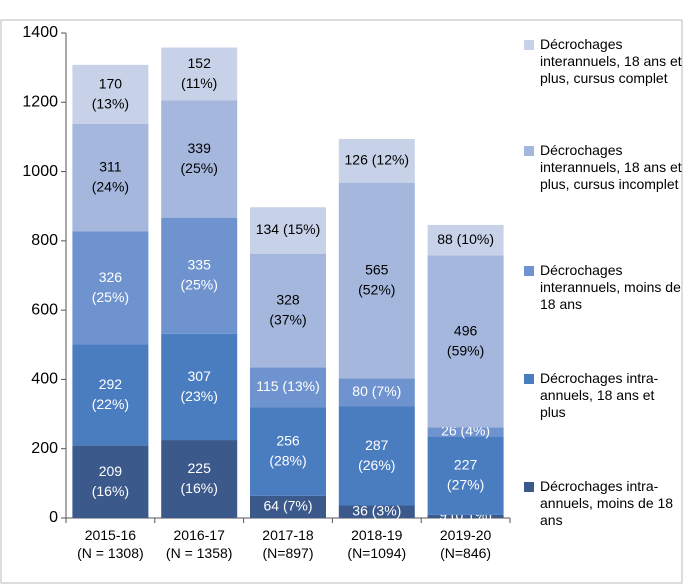 Image resolution: width=684 pixels, height=585 pixels. Describe the element at coordinates (44, 240) in the screenshot. I see `y-tick-label: 800` at that location.